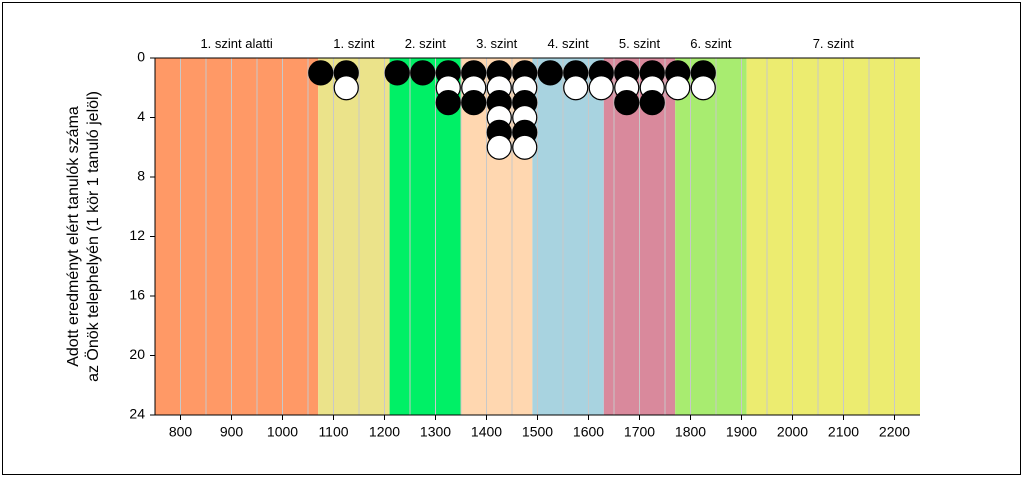  What do you see at coordinates (537, 432) in the screenshot?
I see `x-tick-label: 1500` at bounding box center [537, 432].